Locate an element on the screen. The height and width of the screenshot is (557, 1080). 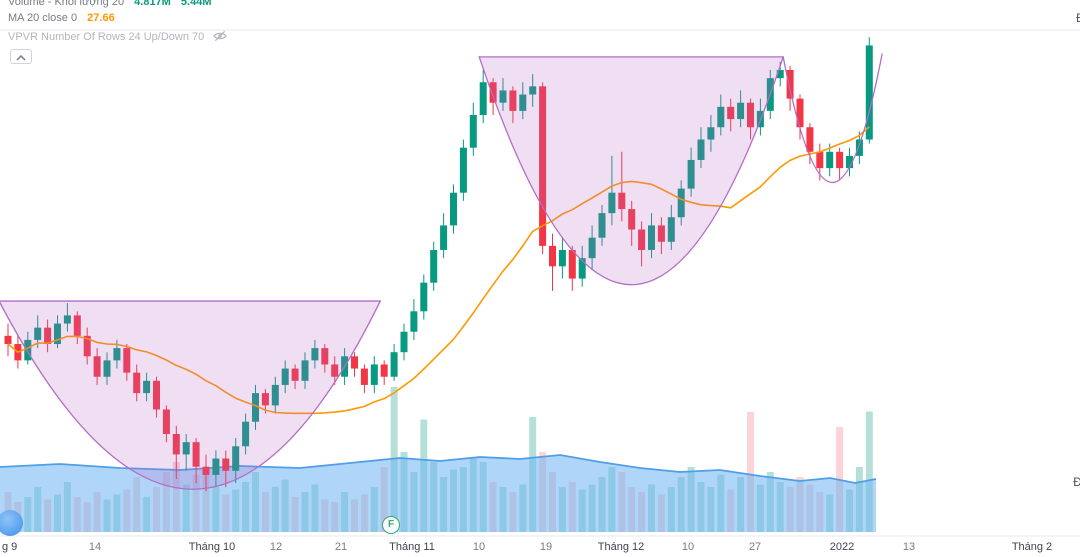
chevron-up-icon is located at coordinates (21, 56).